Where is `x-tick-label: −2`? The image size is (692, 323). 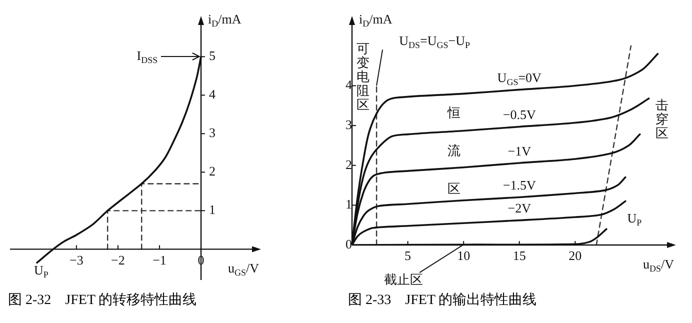
x-tick-label: −2 is located at coordinates (118, 260).